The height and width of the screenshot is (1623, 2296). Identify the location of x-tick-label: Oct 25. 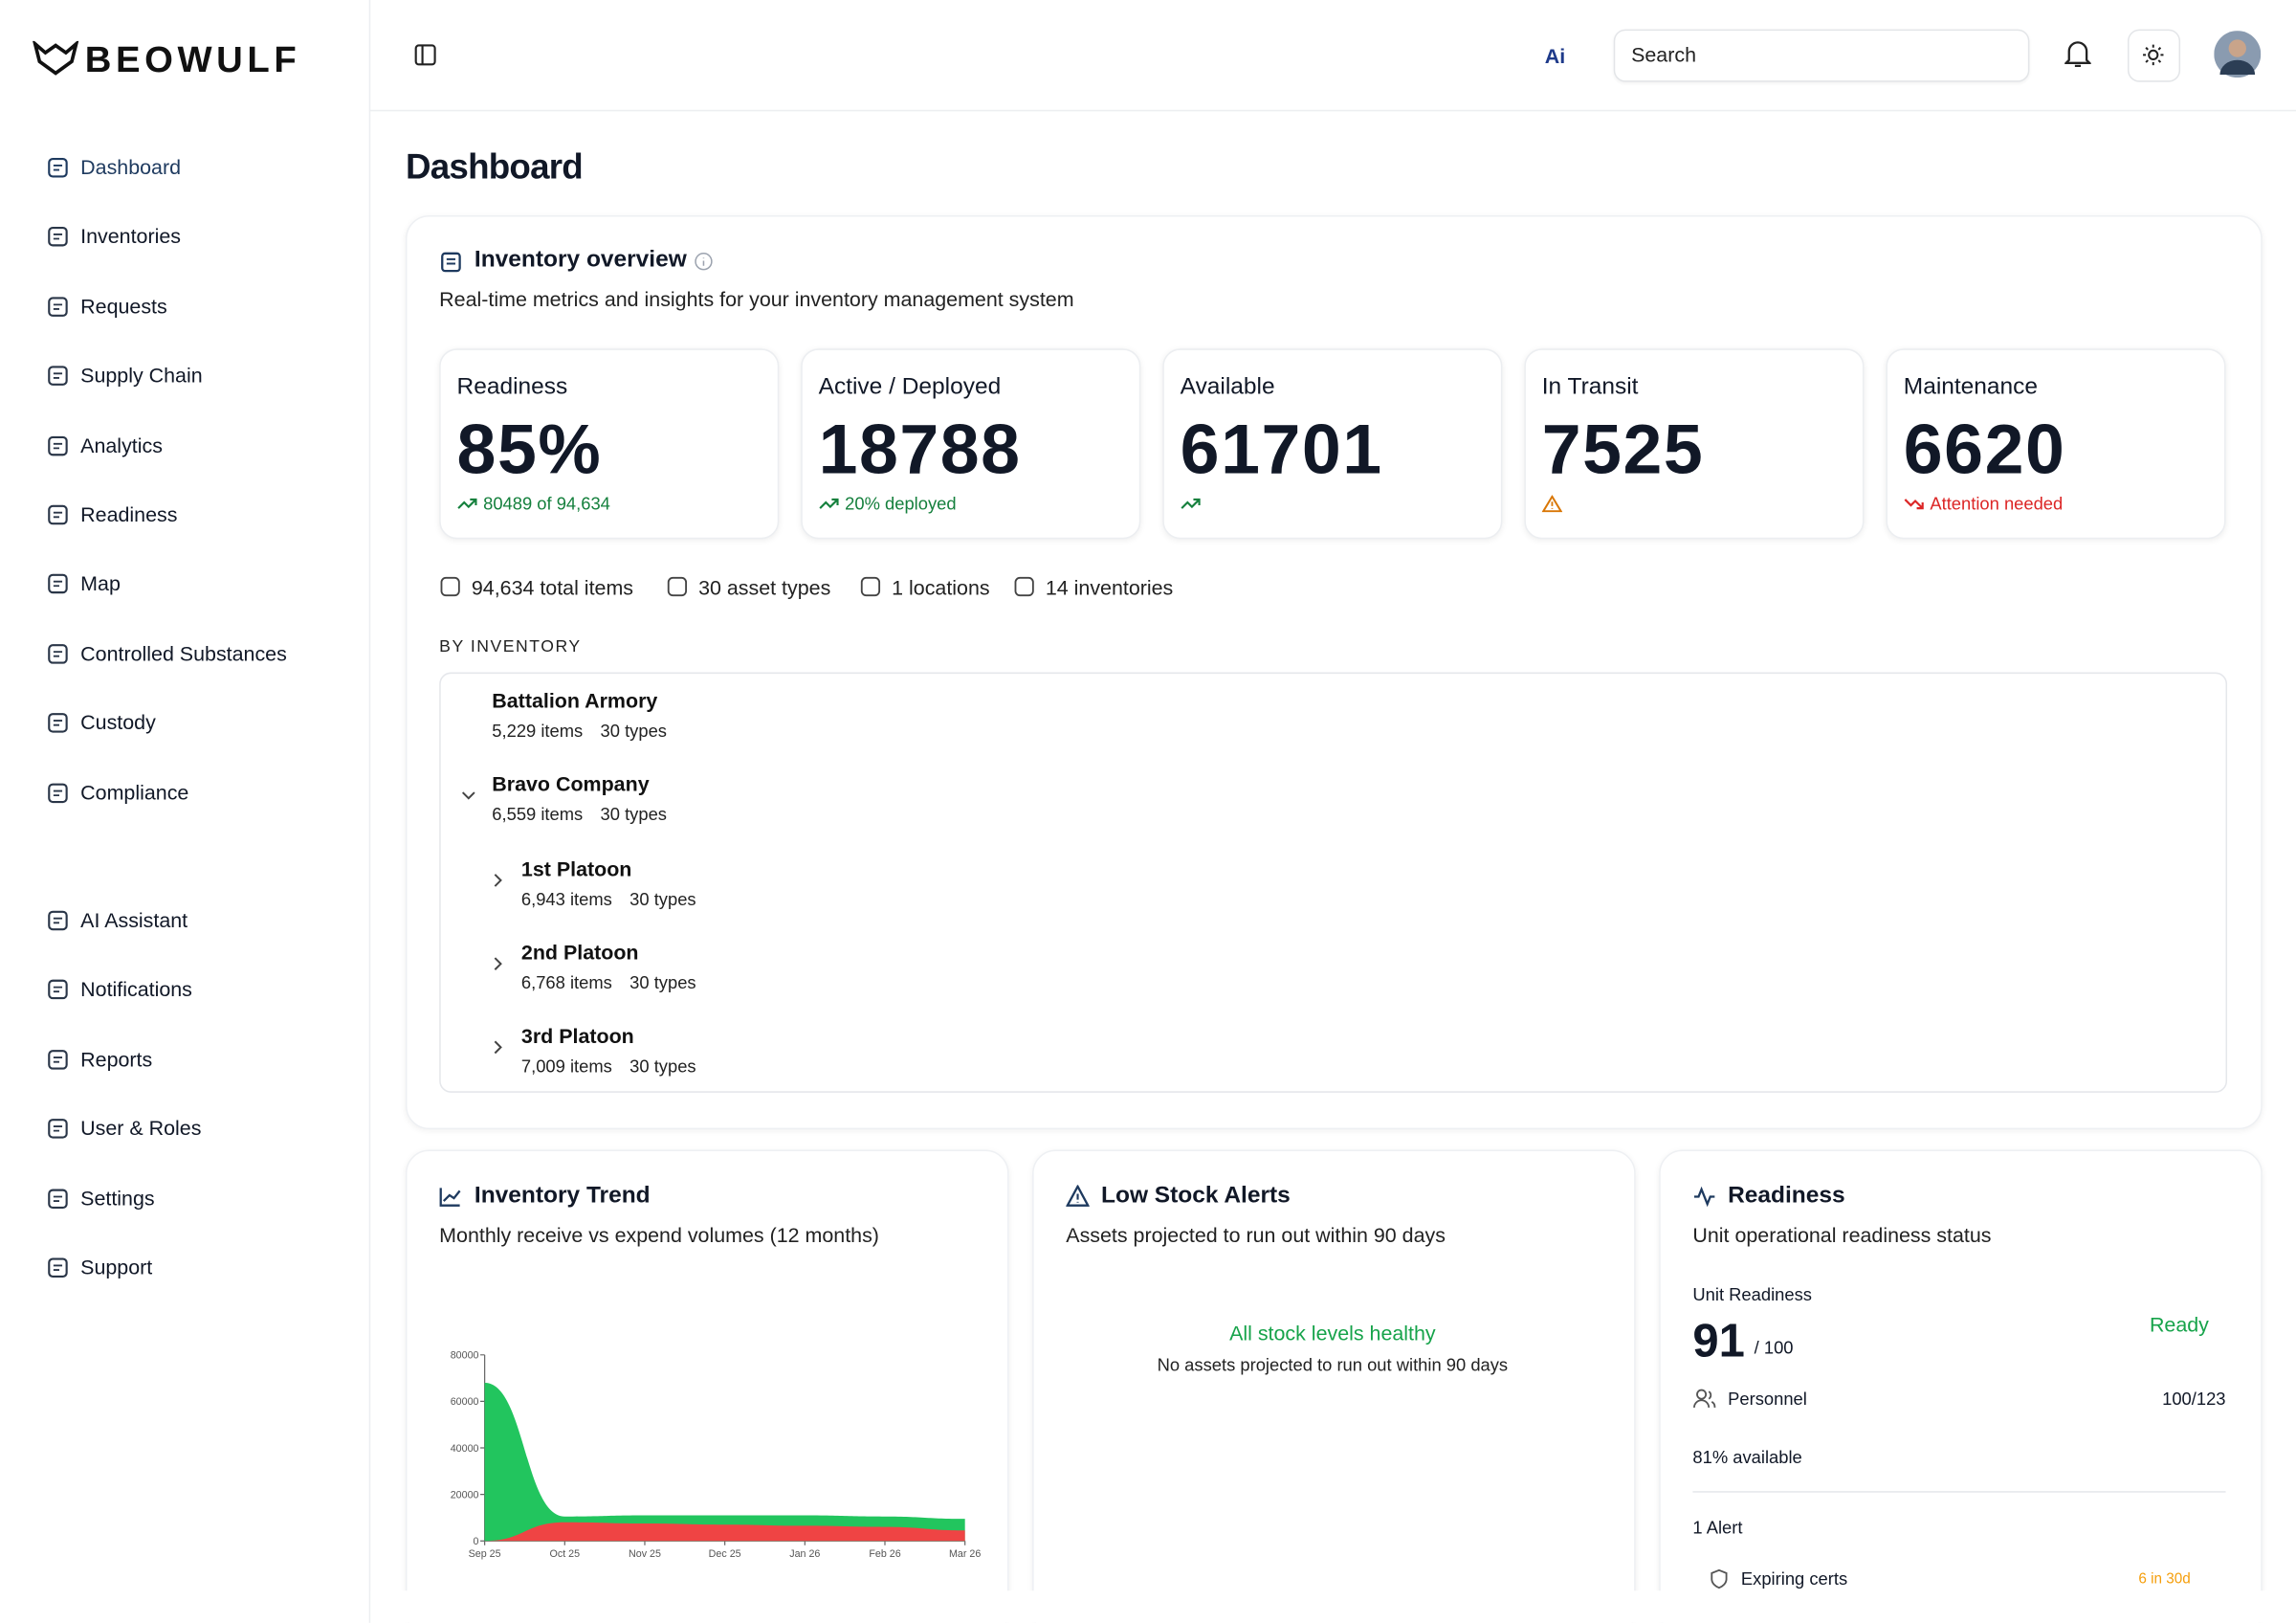
(566, 1554).